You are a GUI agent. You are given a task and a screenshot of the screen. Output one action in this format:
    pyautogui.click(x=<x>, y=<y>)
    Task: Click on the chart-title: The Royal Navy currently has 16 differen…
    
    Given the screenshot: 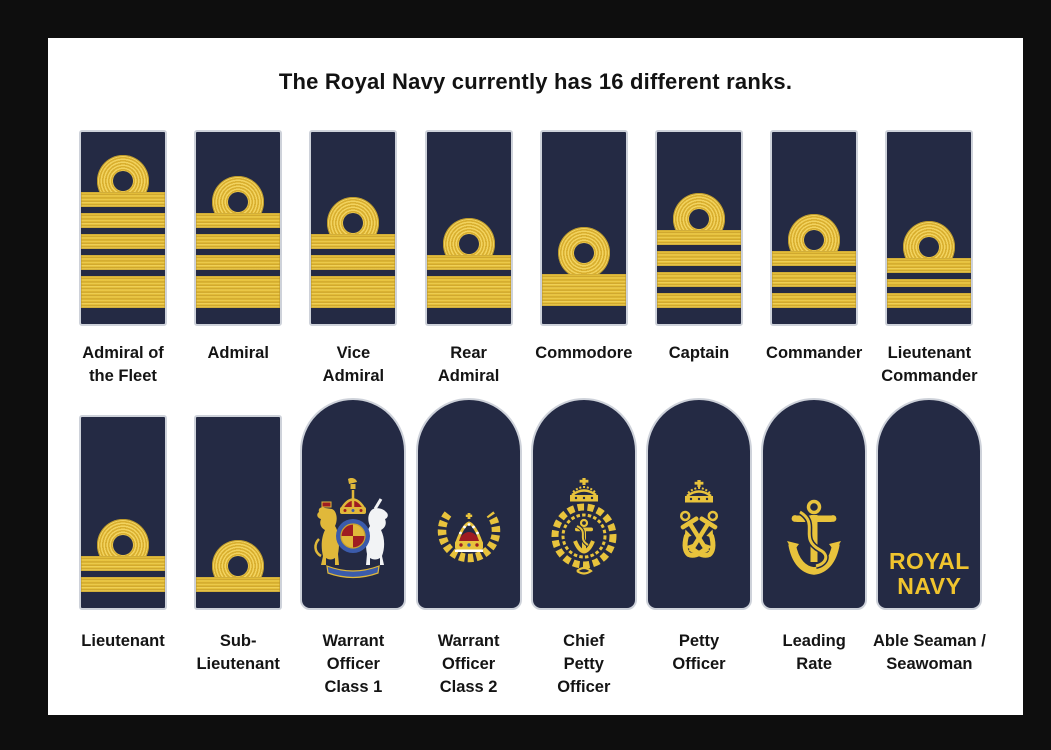 What is the action you would take?
    pyautogui.click(x=535, y=81)
    